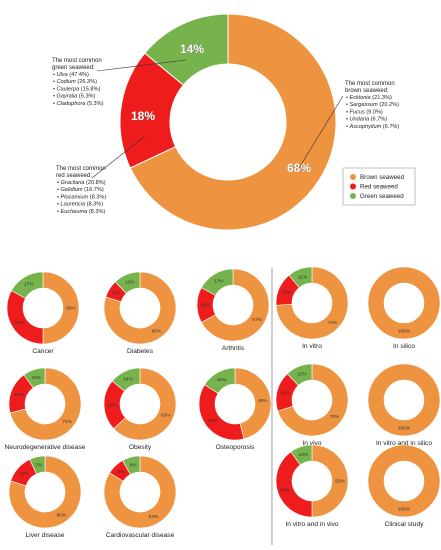 Image resolution: width=441 pixels, height=550 pixels. Describe the element at coordinates (166, 416) in the screenshot. I see `donut-pct-label-brown: 63%` at that location.